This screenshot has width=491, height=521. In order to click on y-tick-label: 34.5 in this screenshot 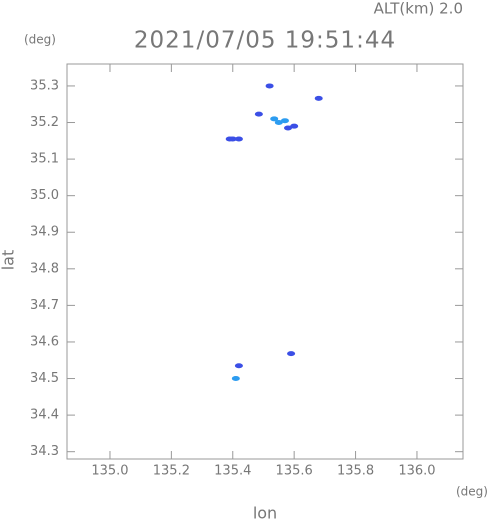, I will do `click(44, 378)`.